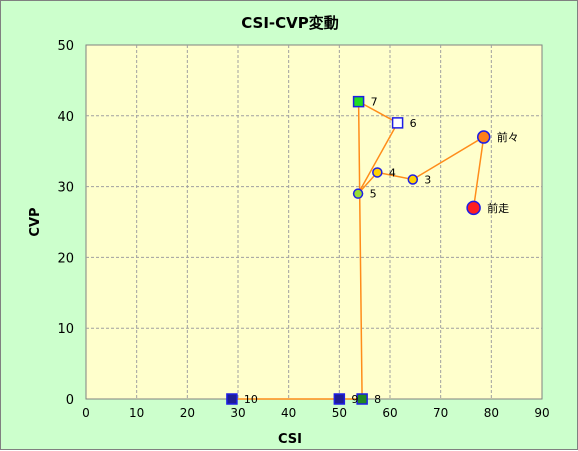 The width and height of the screenshot is (578, 451). What do you see at coordinates (65, 46) in the screenshot?
I see `y-tick-label: 50` at bounding box center [65, 46].